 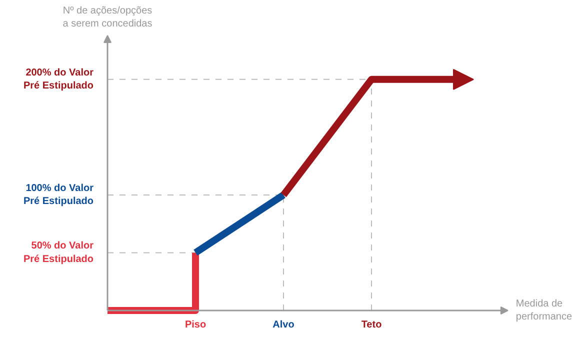 I want to click on y-axis-title: Nº de ações/opções a serem concedidas, so click(x=107, y=17).